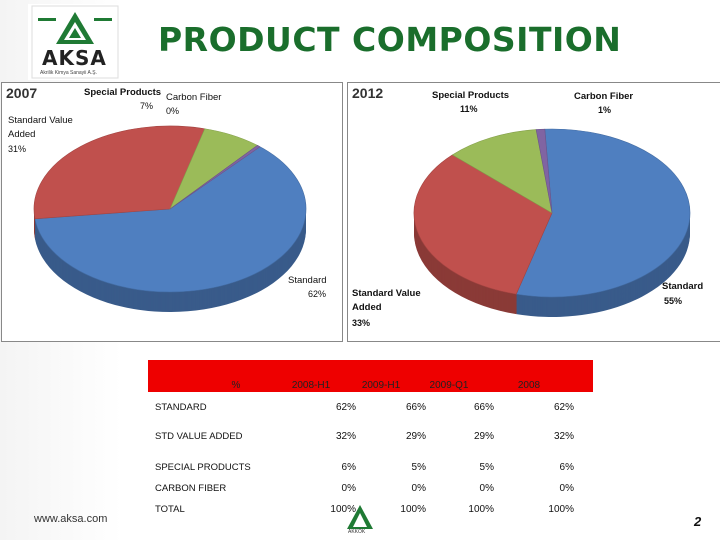 This screenshot has width=720, height=540. Describe the element at coordinates (194, 97) in the screenshot. I see `pie-2007-label-carbon-fiber: Carbon Fiber` at that location.